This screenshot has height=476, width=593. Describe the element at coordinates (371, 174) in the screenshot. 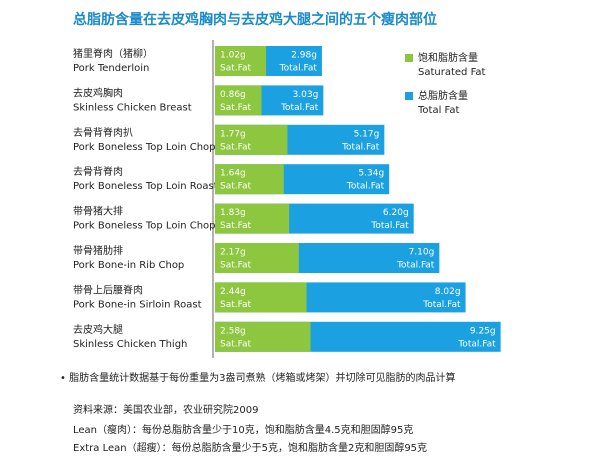

I see `value-label: 5.34g` at that location.